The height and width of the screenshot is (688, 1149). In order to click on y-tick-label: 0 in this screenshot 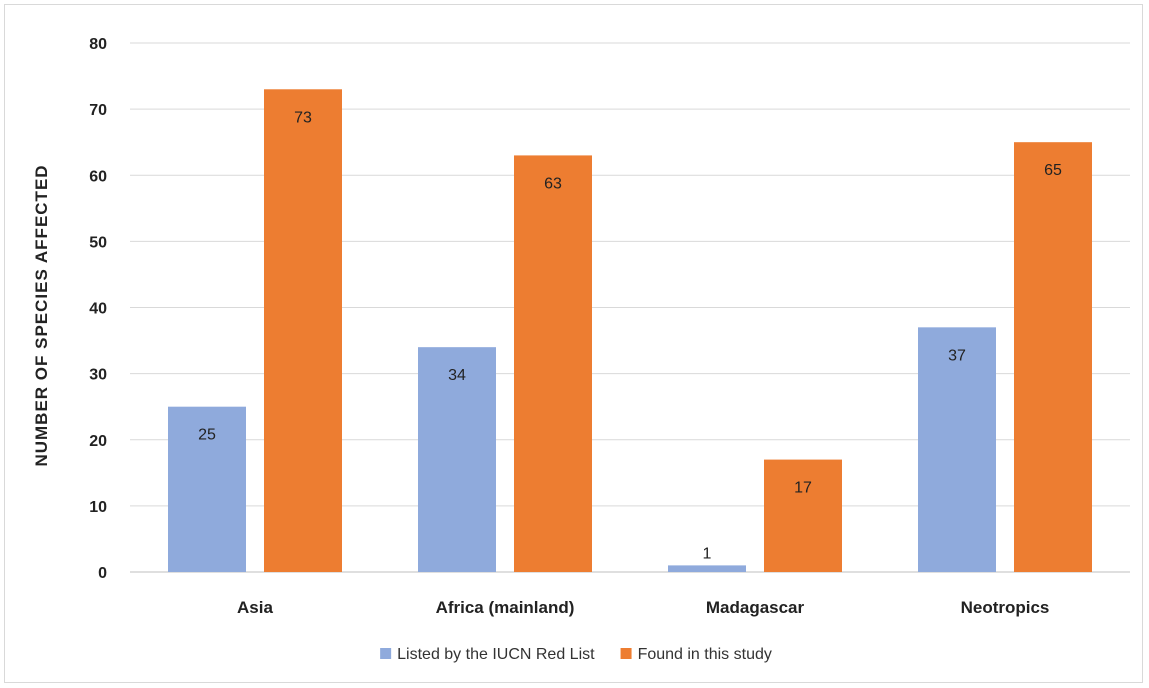, I will do `click(102, 573)`.